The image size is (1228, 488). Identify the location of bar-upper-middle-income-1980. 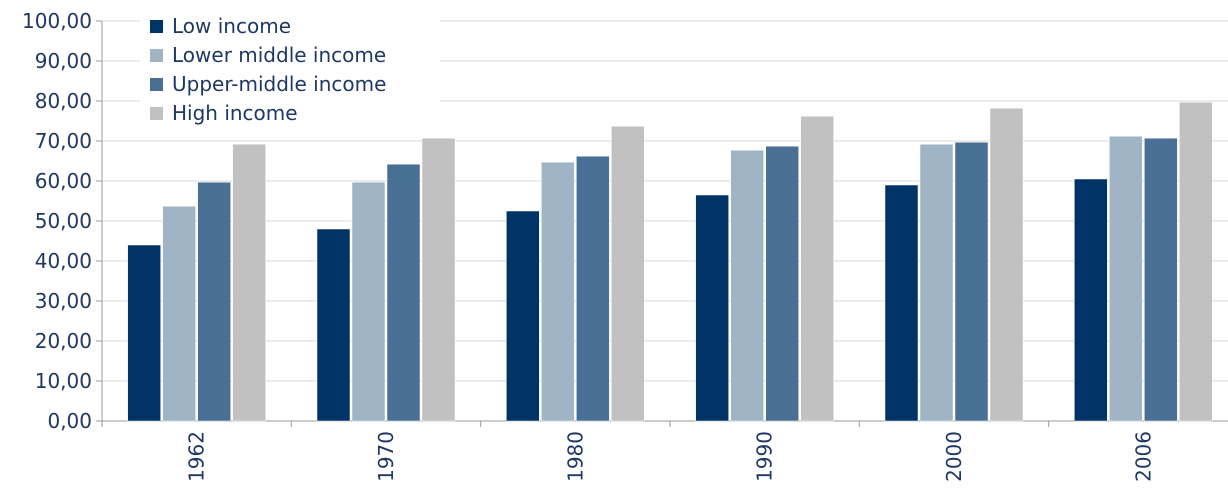
(593, 288).